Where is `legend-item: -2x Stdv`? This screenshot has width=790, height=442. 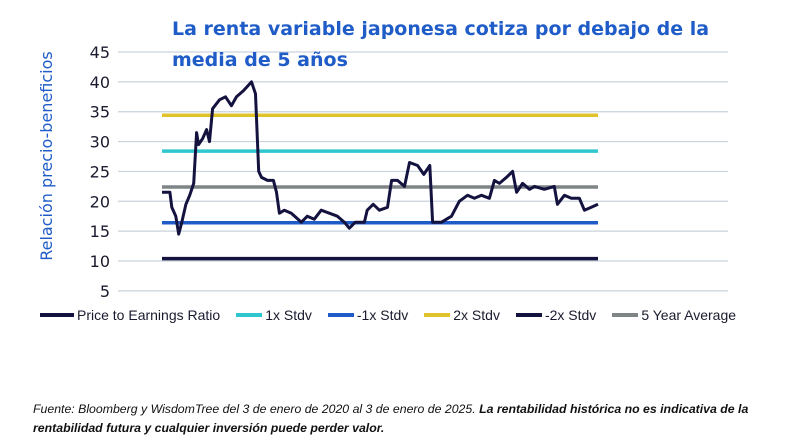 legend-item: -2x Stdv is located at coordinates (556, 315).